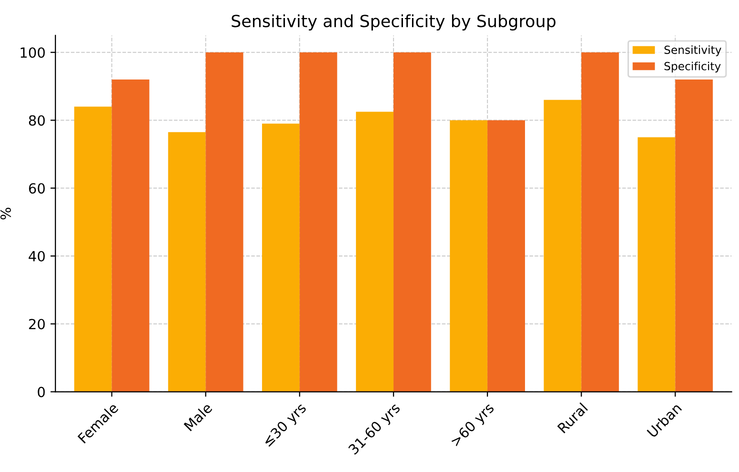 The height and width of the screenshot is (472, 739). Describe the element at coordinates (32, 52) in the screenshot. I see `y-tick-label: 100` at that location.